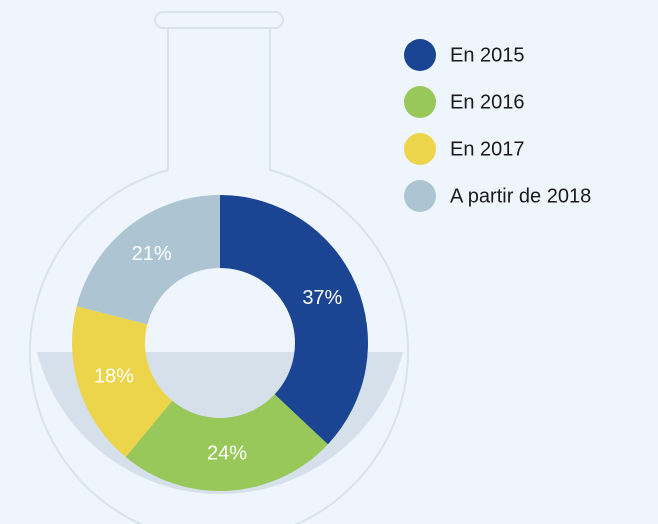 This screenshot has height=524, width=658. Describe the element at coordinates (487, 55) in the screenshot. I see `legend-label: En 2015` at that location.